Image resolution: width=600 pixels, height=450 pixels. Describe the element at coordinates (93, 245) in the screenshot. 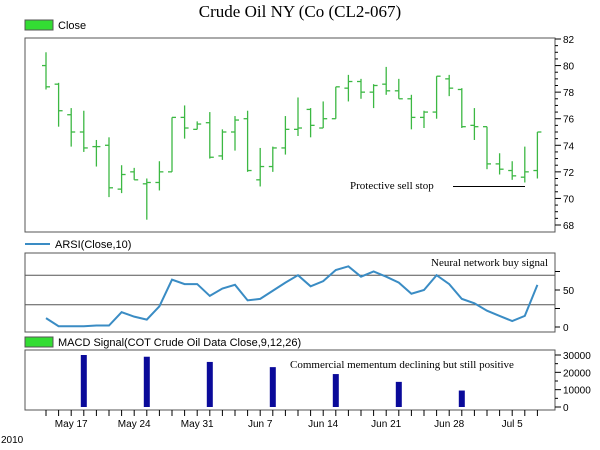

I see `rsi-legend-label: ARSI(Close,10)` at that location.